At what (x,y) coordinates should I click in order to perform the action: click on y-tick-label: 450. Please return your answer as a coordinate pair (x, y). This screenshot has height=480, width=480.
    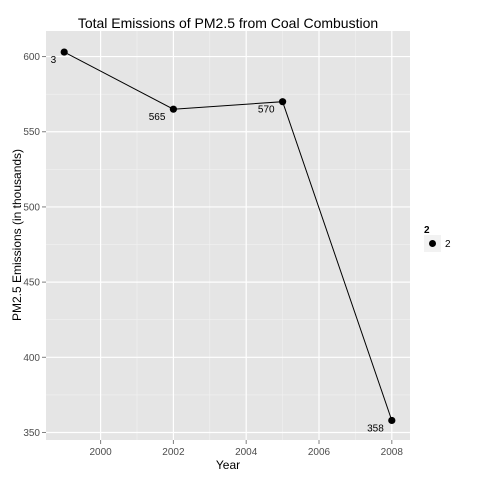
    Looking at the image, I should click on (31, 283).